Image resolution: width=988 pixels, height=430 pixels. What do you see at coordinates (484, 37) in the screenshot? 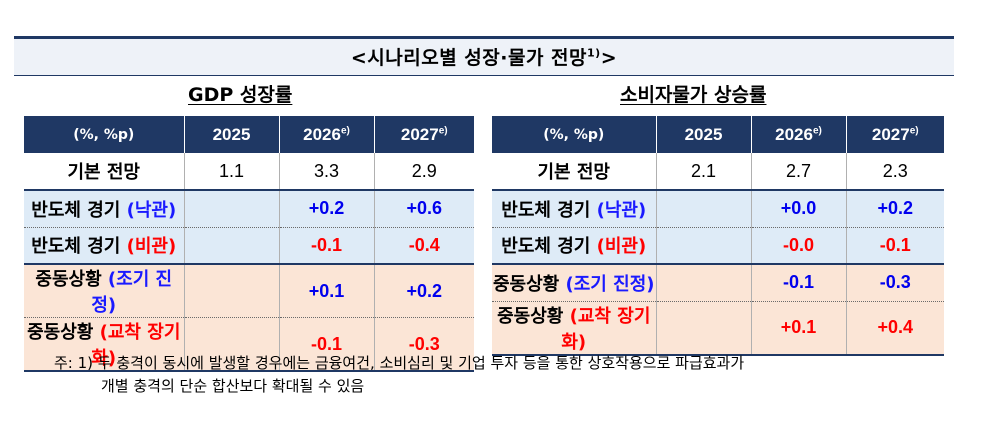
I see `title-top-rule` at bounding box center [484, 37].